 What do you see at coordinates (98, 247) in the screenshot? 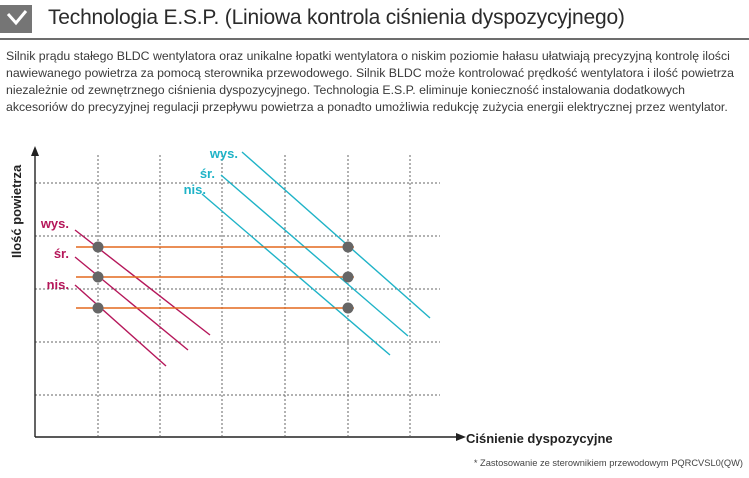
I see `point-left-high` at bounding box center [98, 247].